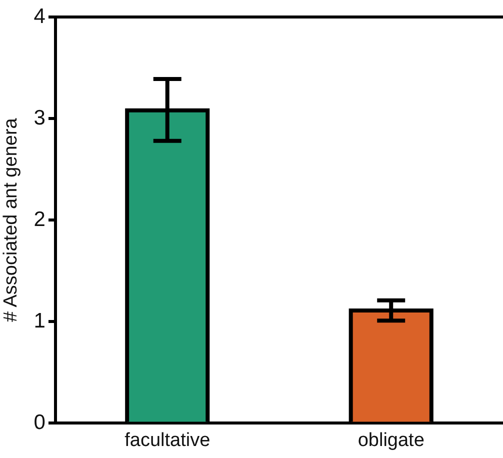  Describe the element at coordinates (167, 440) in the screenshot. I see `x-tick-label: facultative` at that location.